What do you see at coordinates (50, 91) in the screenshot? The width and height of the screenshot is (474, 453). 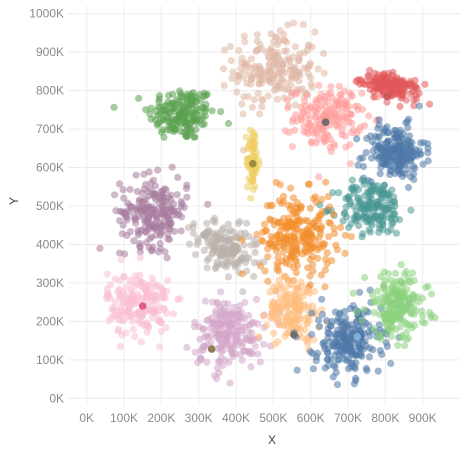 I see `y-tick-label: 800K` at bounding box center [50, 91].